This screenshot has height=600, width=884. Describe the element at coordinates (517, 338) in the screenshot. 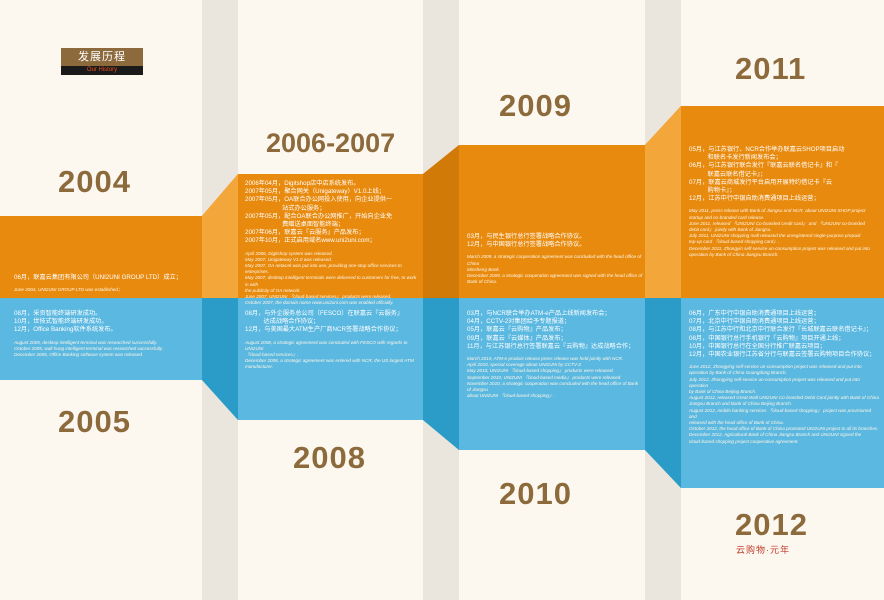

I see `event-line-zh: 09月，联嘉云『云媒体』产品发布；` at that location.